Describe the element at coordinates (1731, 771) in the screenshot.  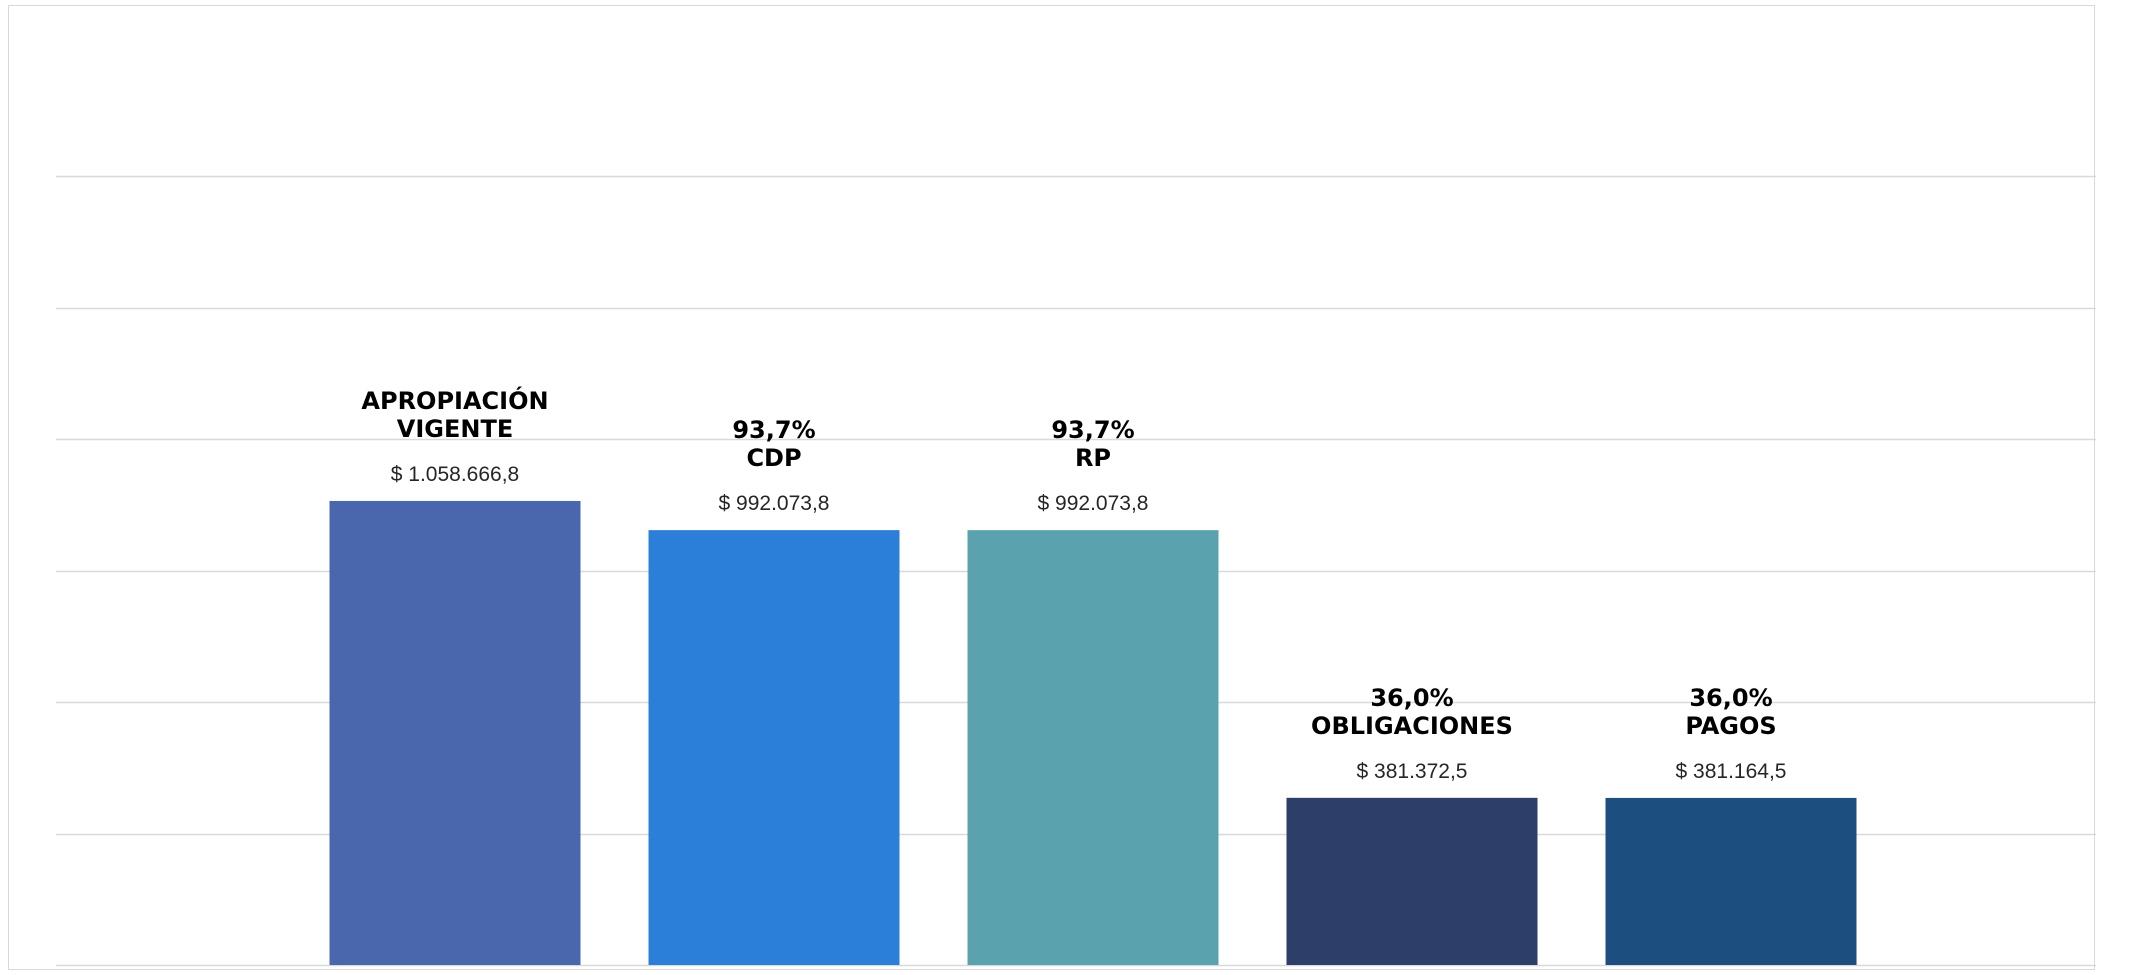
I see `value-label: $ 381.164,5` at that location.